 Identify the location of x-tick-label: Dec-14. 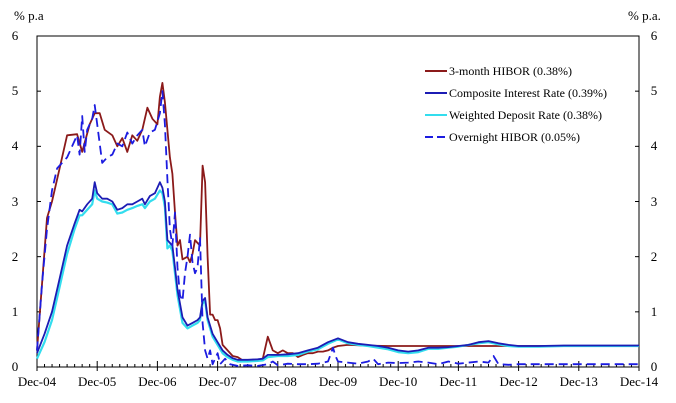
(639, 381).